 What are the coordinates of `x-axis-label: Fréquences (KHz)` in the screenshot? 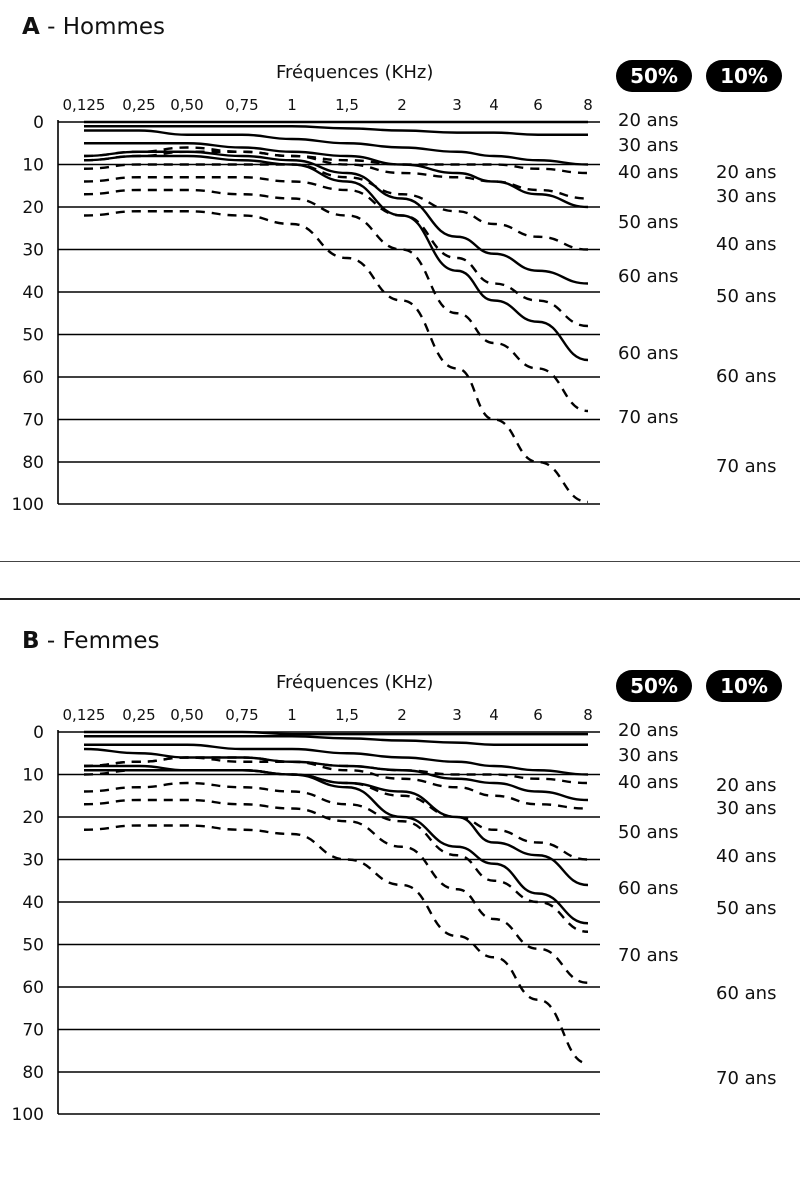 It's located at (355, 682).